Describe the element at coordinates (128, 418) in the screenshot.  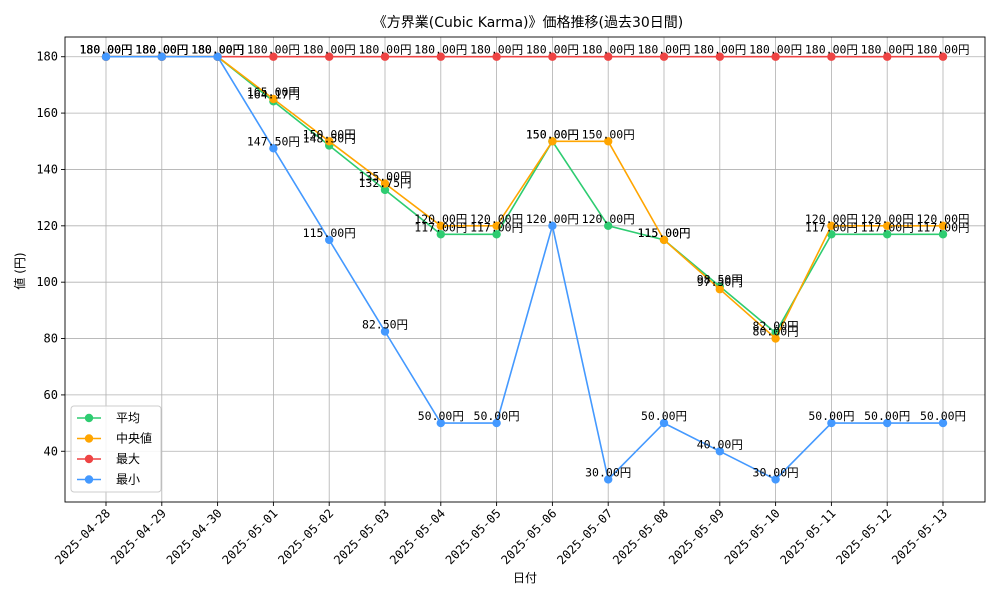
I see `legend-label: 平均` at that location.